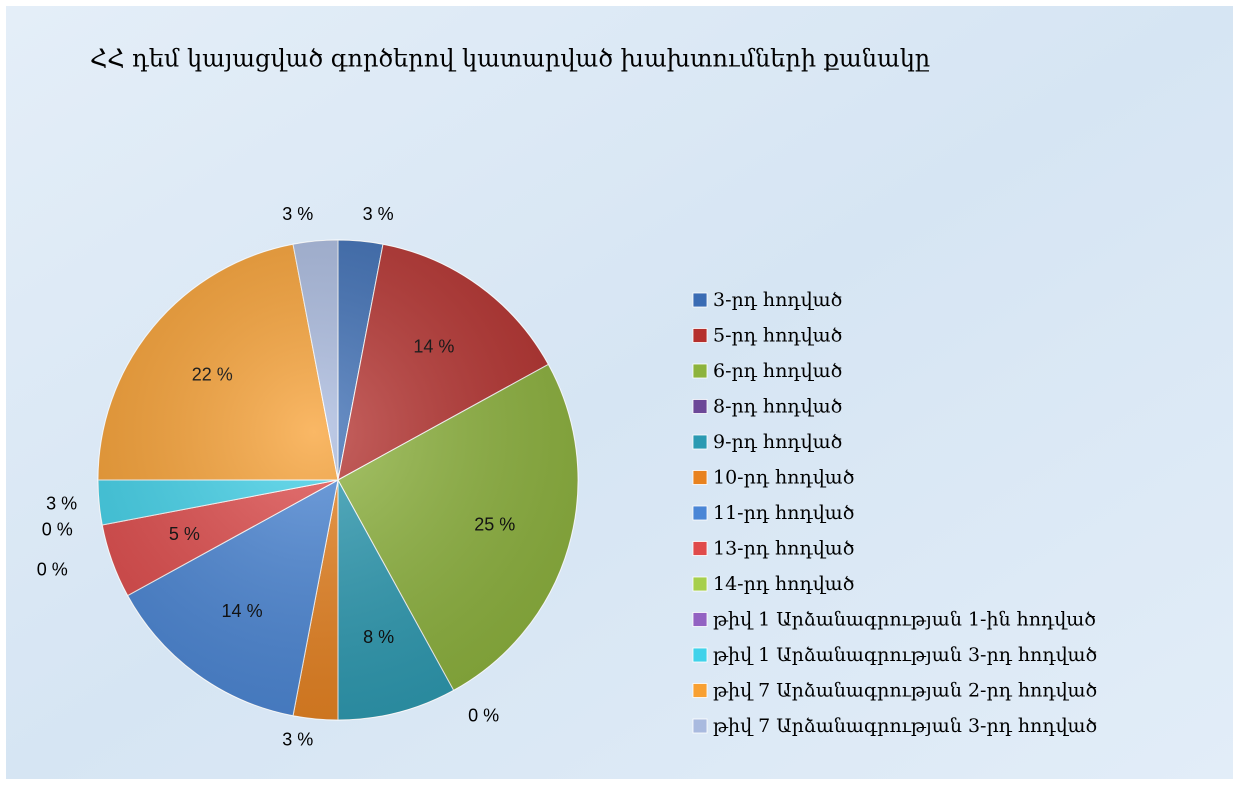  What do you see at coordinates (783, 478) in the screenshot?
I see `legend-label: 10-րդ հոդված` at bounding box center [783, 478].